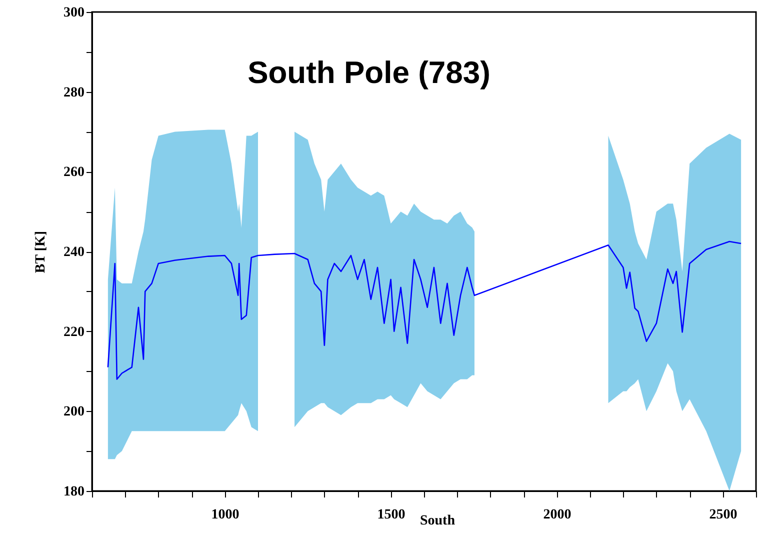 This screenshot has width=769, height=537. Describe the element at coordinates (438, 521) in the screenshot. I see `x-axis-title: South` at that location.